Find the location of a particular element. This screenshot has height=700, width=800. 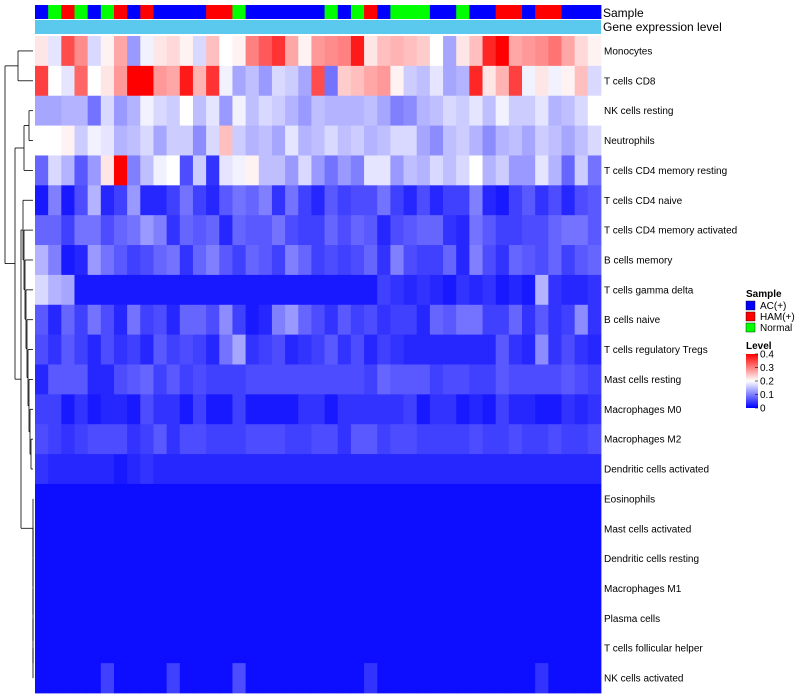

row-label: Neutrophils is located at coordinates (629, 141).